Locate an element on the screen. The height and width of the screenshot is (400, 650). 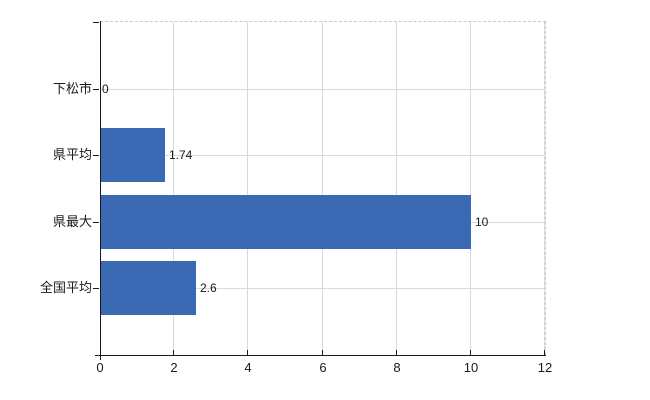
x-tick-label-4: 4 is located at coordinates (248, 367).